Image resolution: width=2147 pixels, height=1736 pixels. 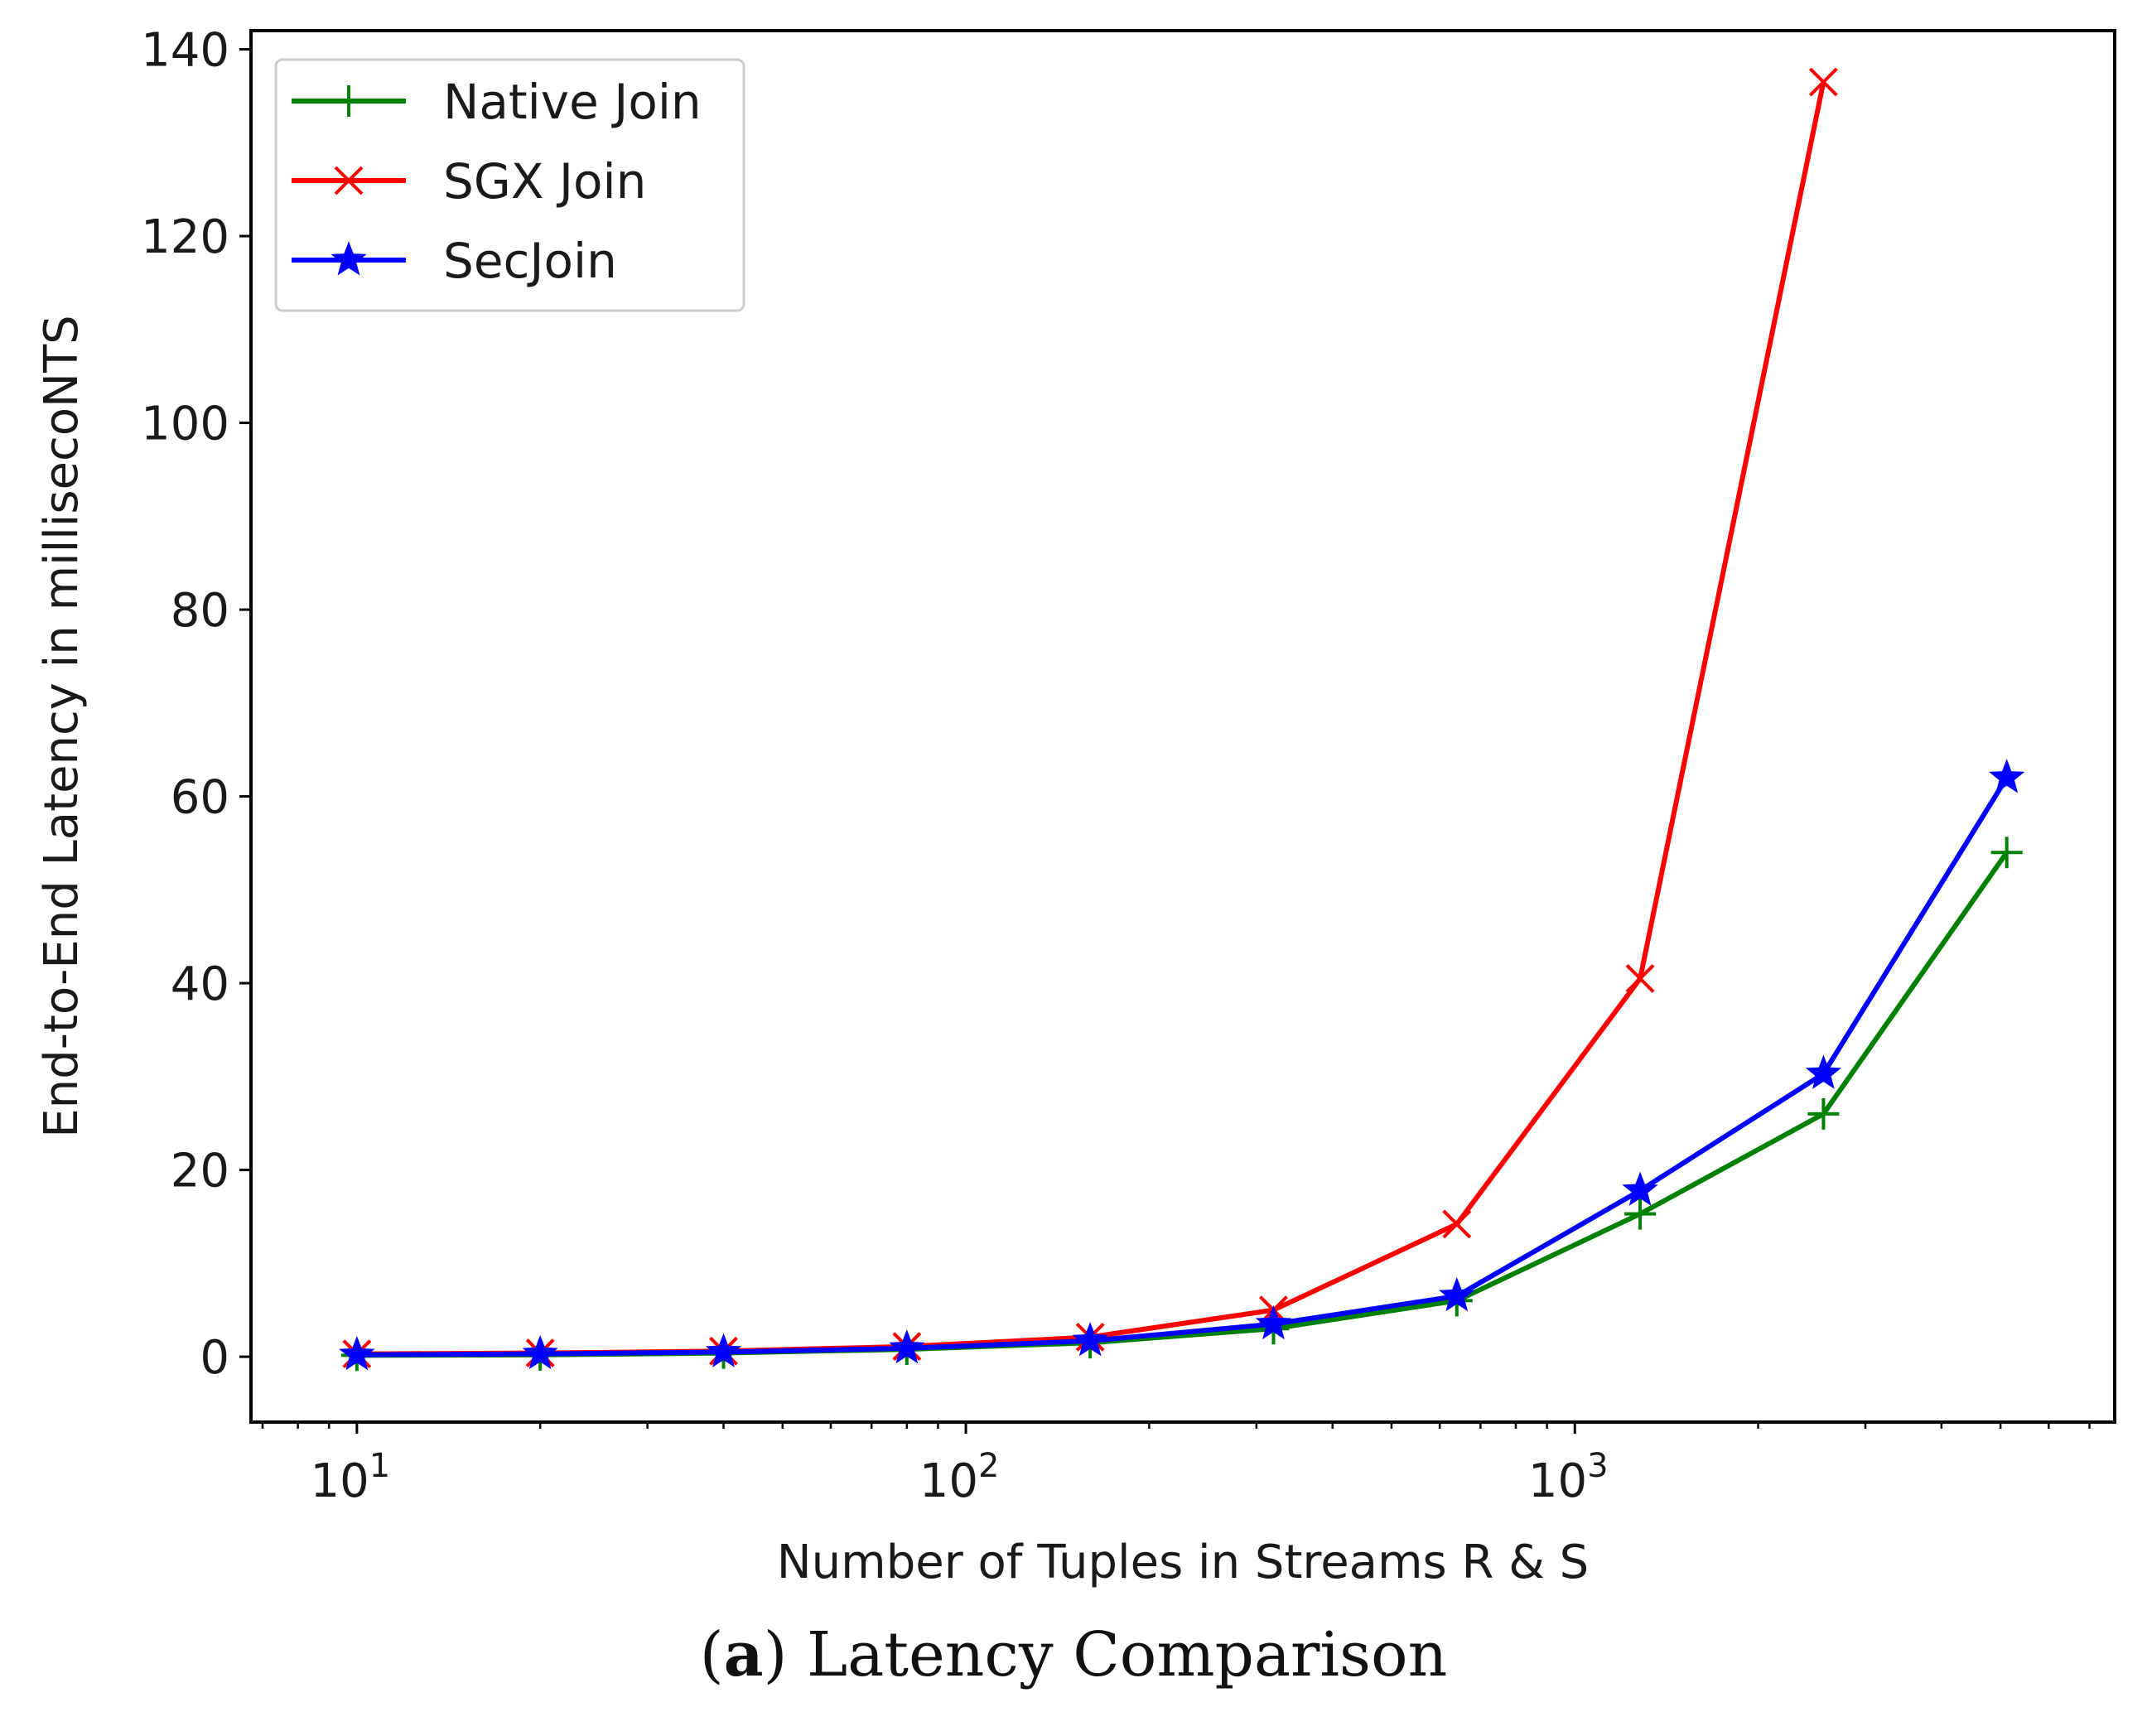 What do you see at coordinates (200, 1172) in the screenshot?
I see `y-tick-label: 20` at bounding box center [200, 1172].